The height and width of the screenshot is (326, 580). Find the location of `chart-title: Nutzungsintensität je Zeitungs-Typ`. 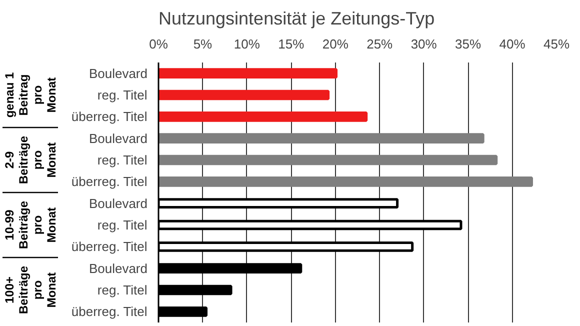

chart-title: Nutzungsintensität je Zeitungs-Typ is located at coordinates (296, 18).